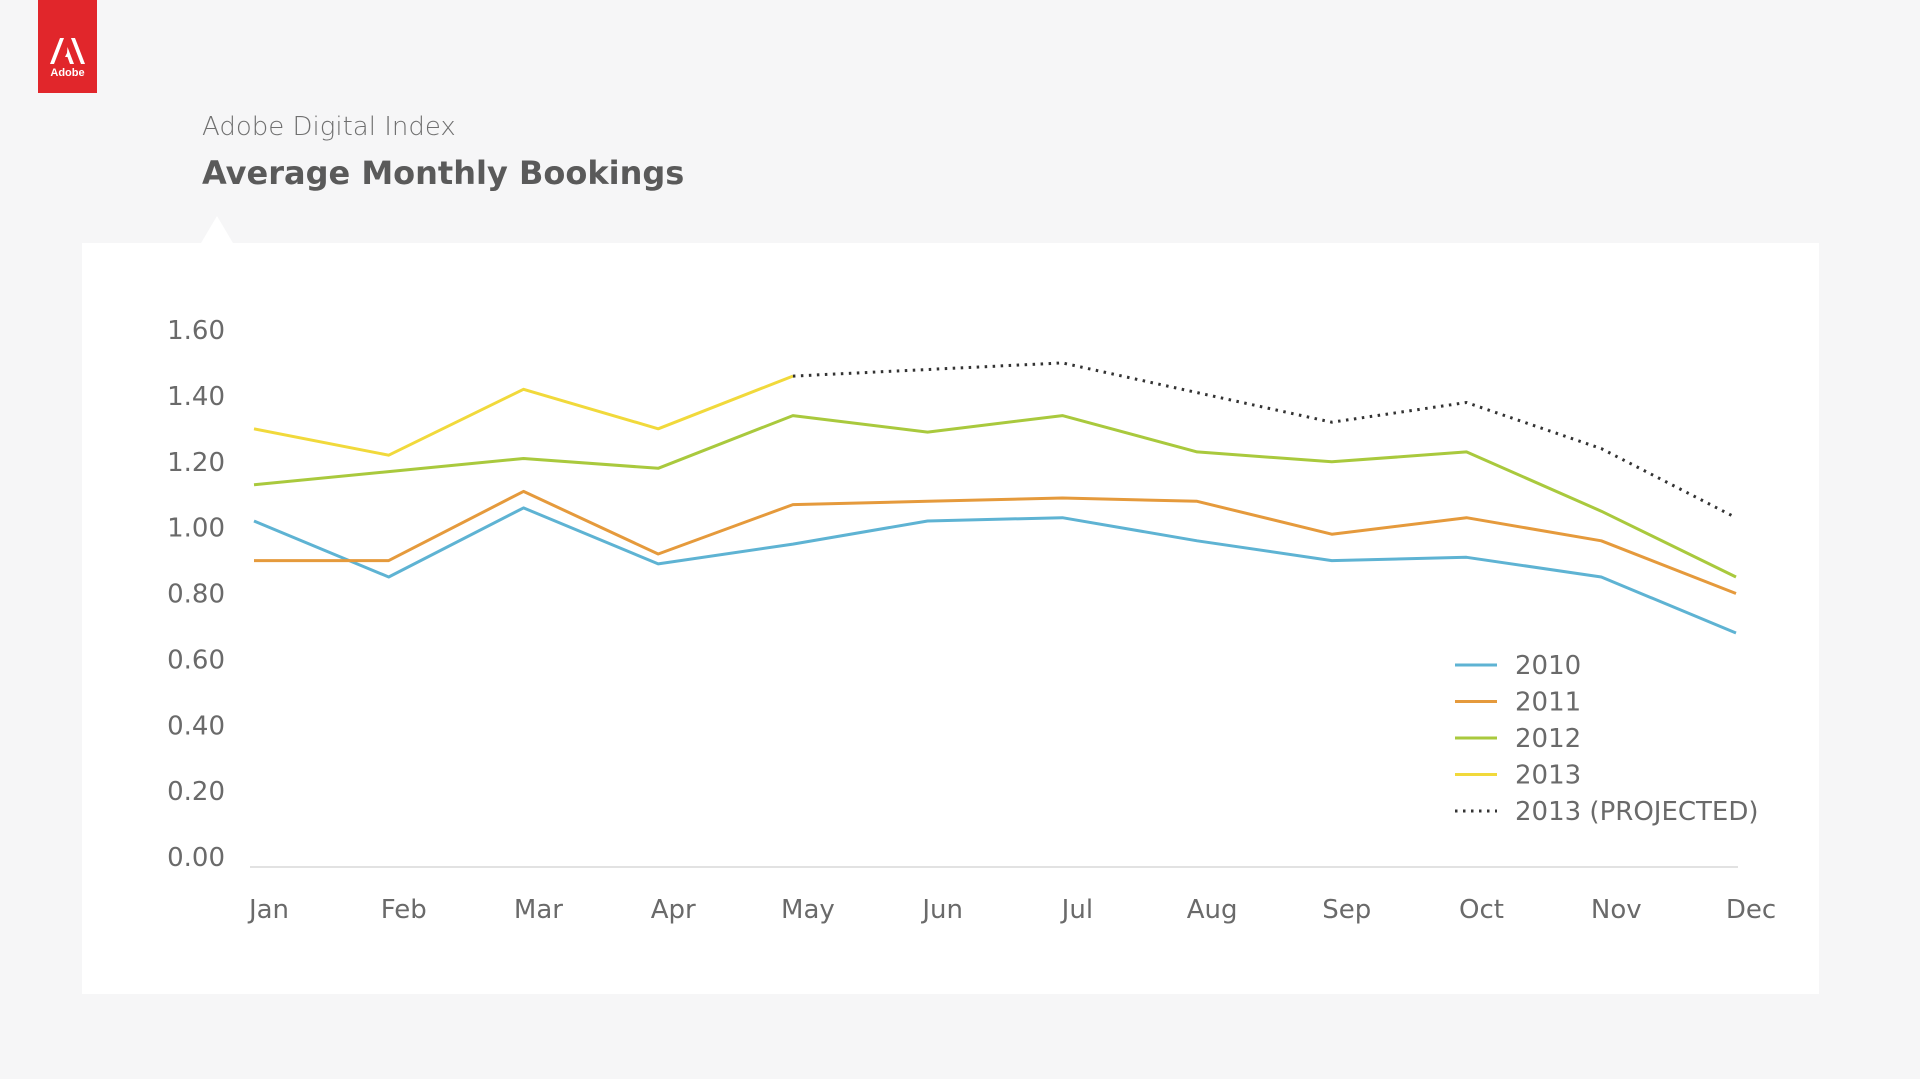 This screenshot has height=1079, width=1920. Describe the element at coordinates (404, 910) in the screenshot. I see `x-tick-label: Feb` at that location.